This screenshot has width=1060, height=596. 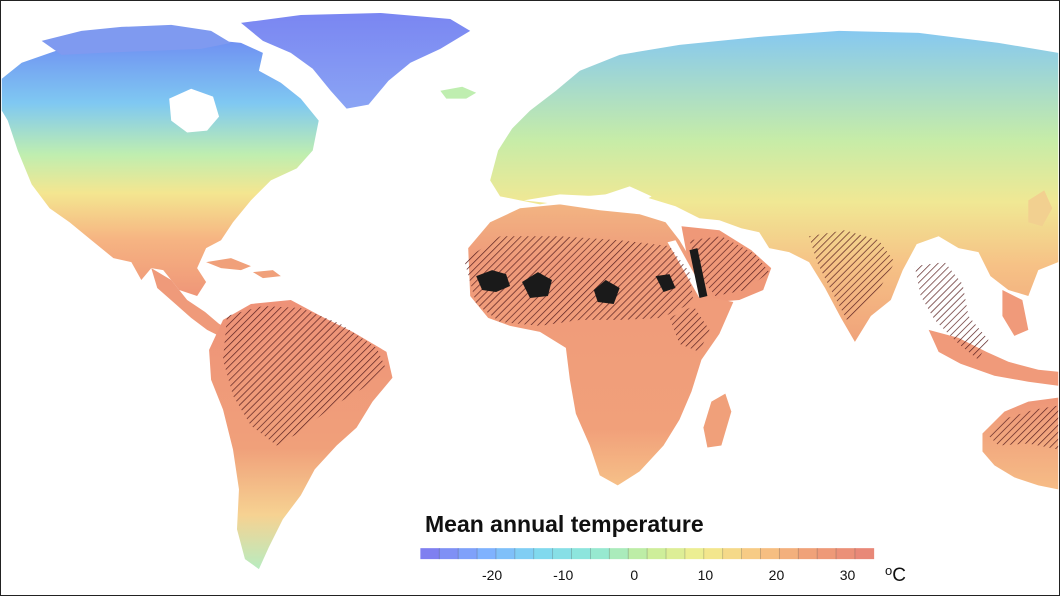 I want to click on central-america, so click(x=191, y=303).